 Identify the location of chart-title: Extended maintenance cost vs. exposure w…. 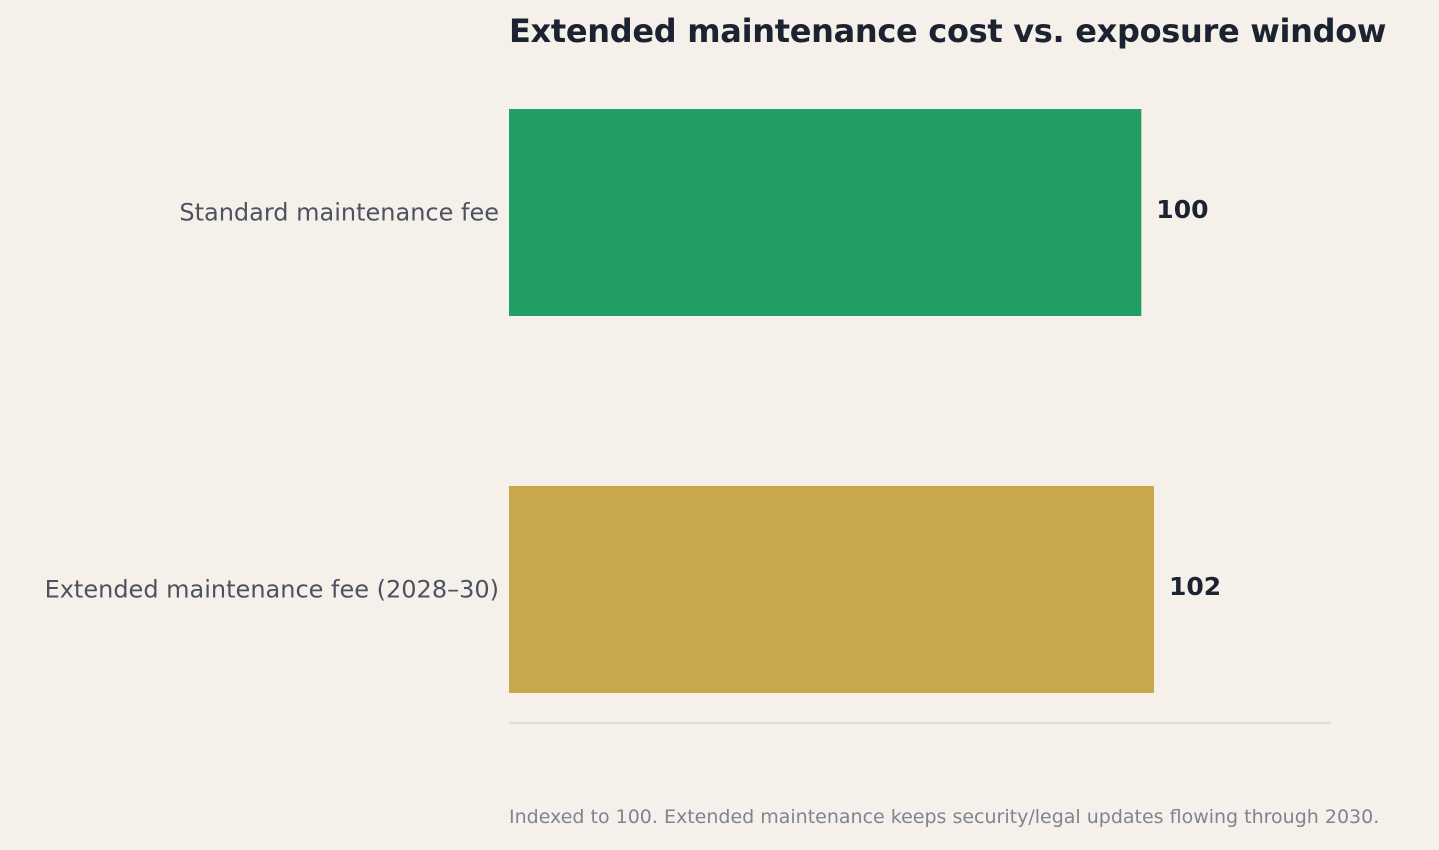
(948, 31).